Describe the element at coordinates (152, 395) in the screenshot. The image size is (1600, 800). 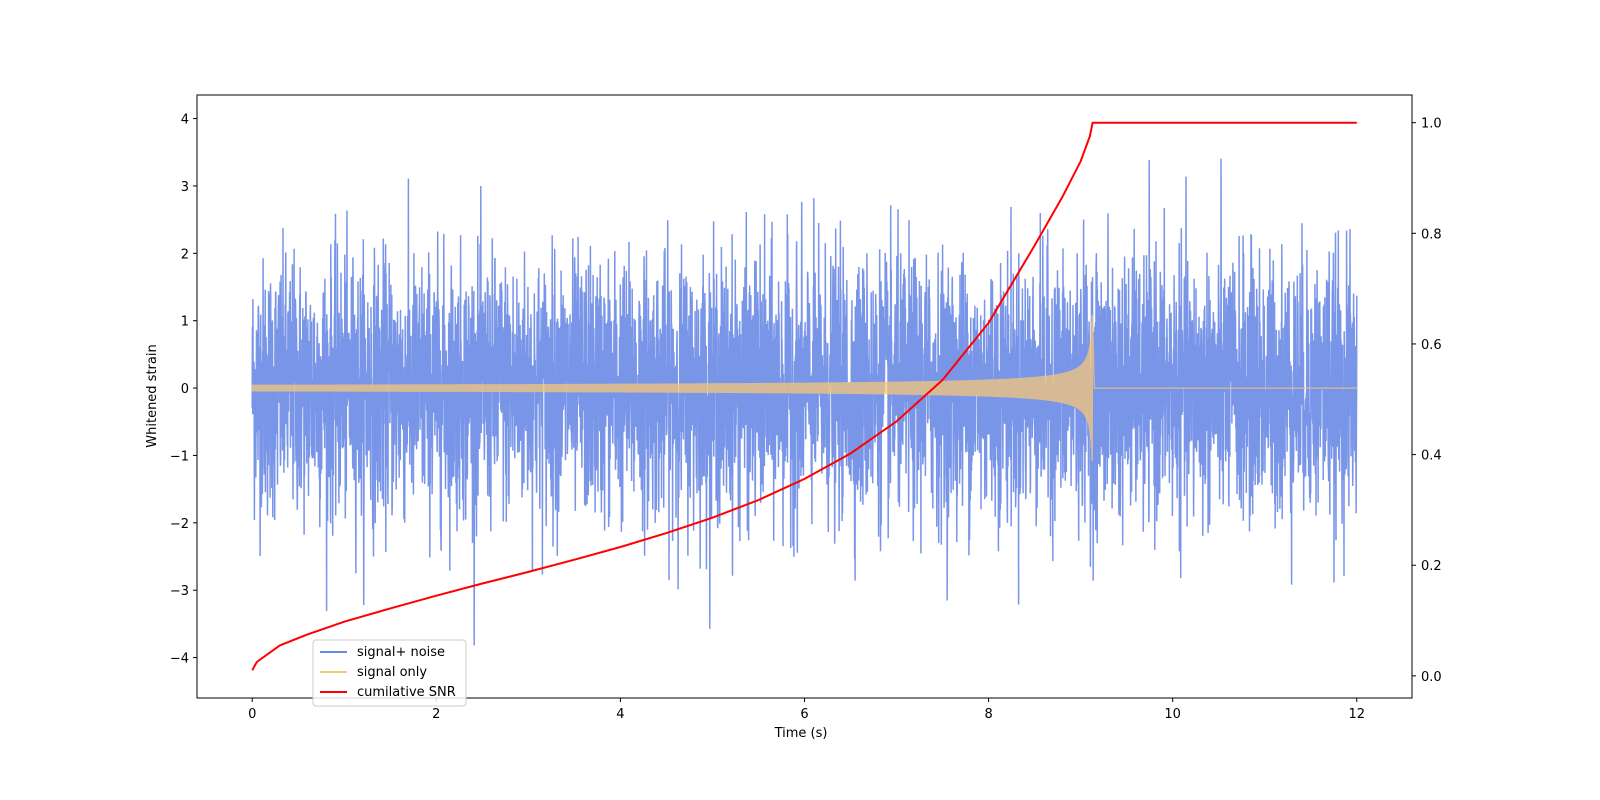
I see `y-axis-label: Whitened strain` at that location.